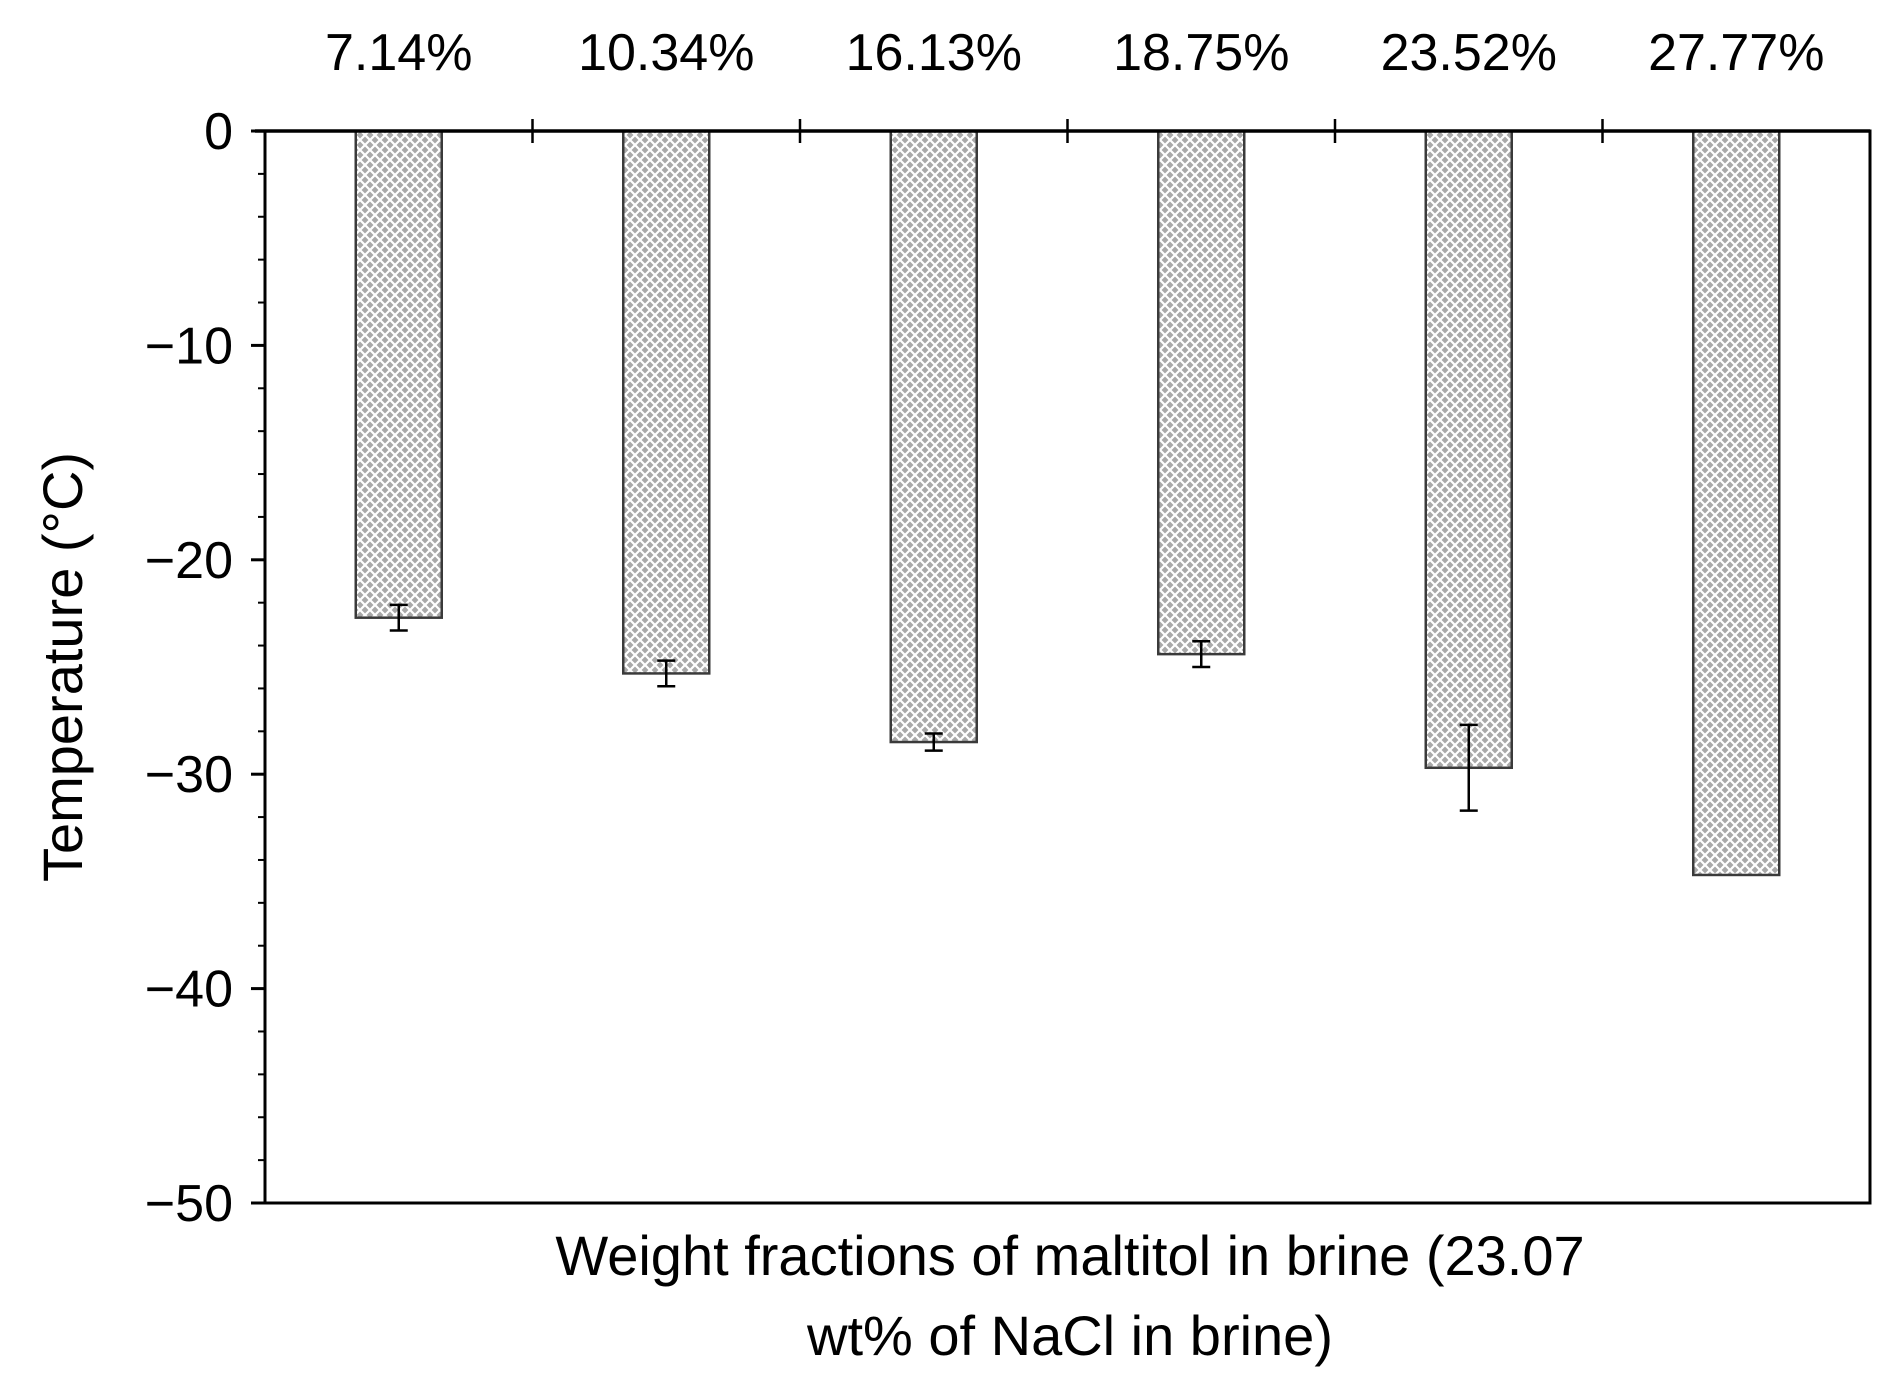  Describe the element at coordinates (1069, 1335) in the screenshot. I see `x-axis-title-line-2: wt% of NaCl in brine)` at that location.